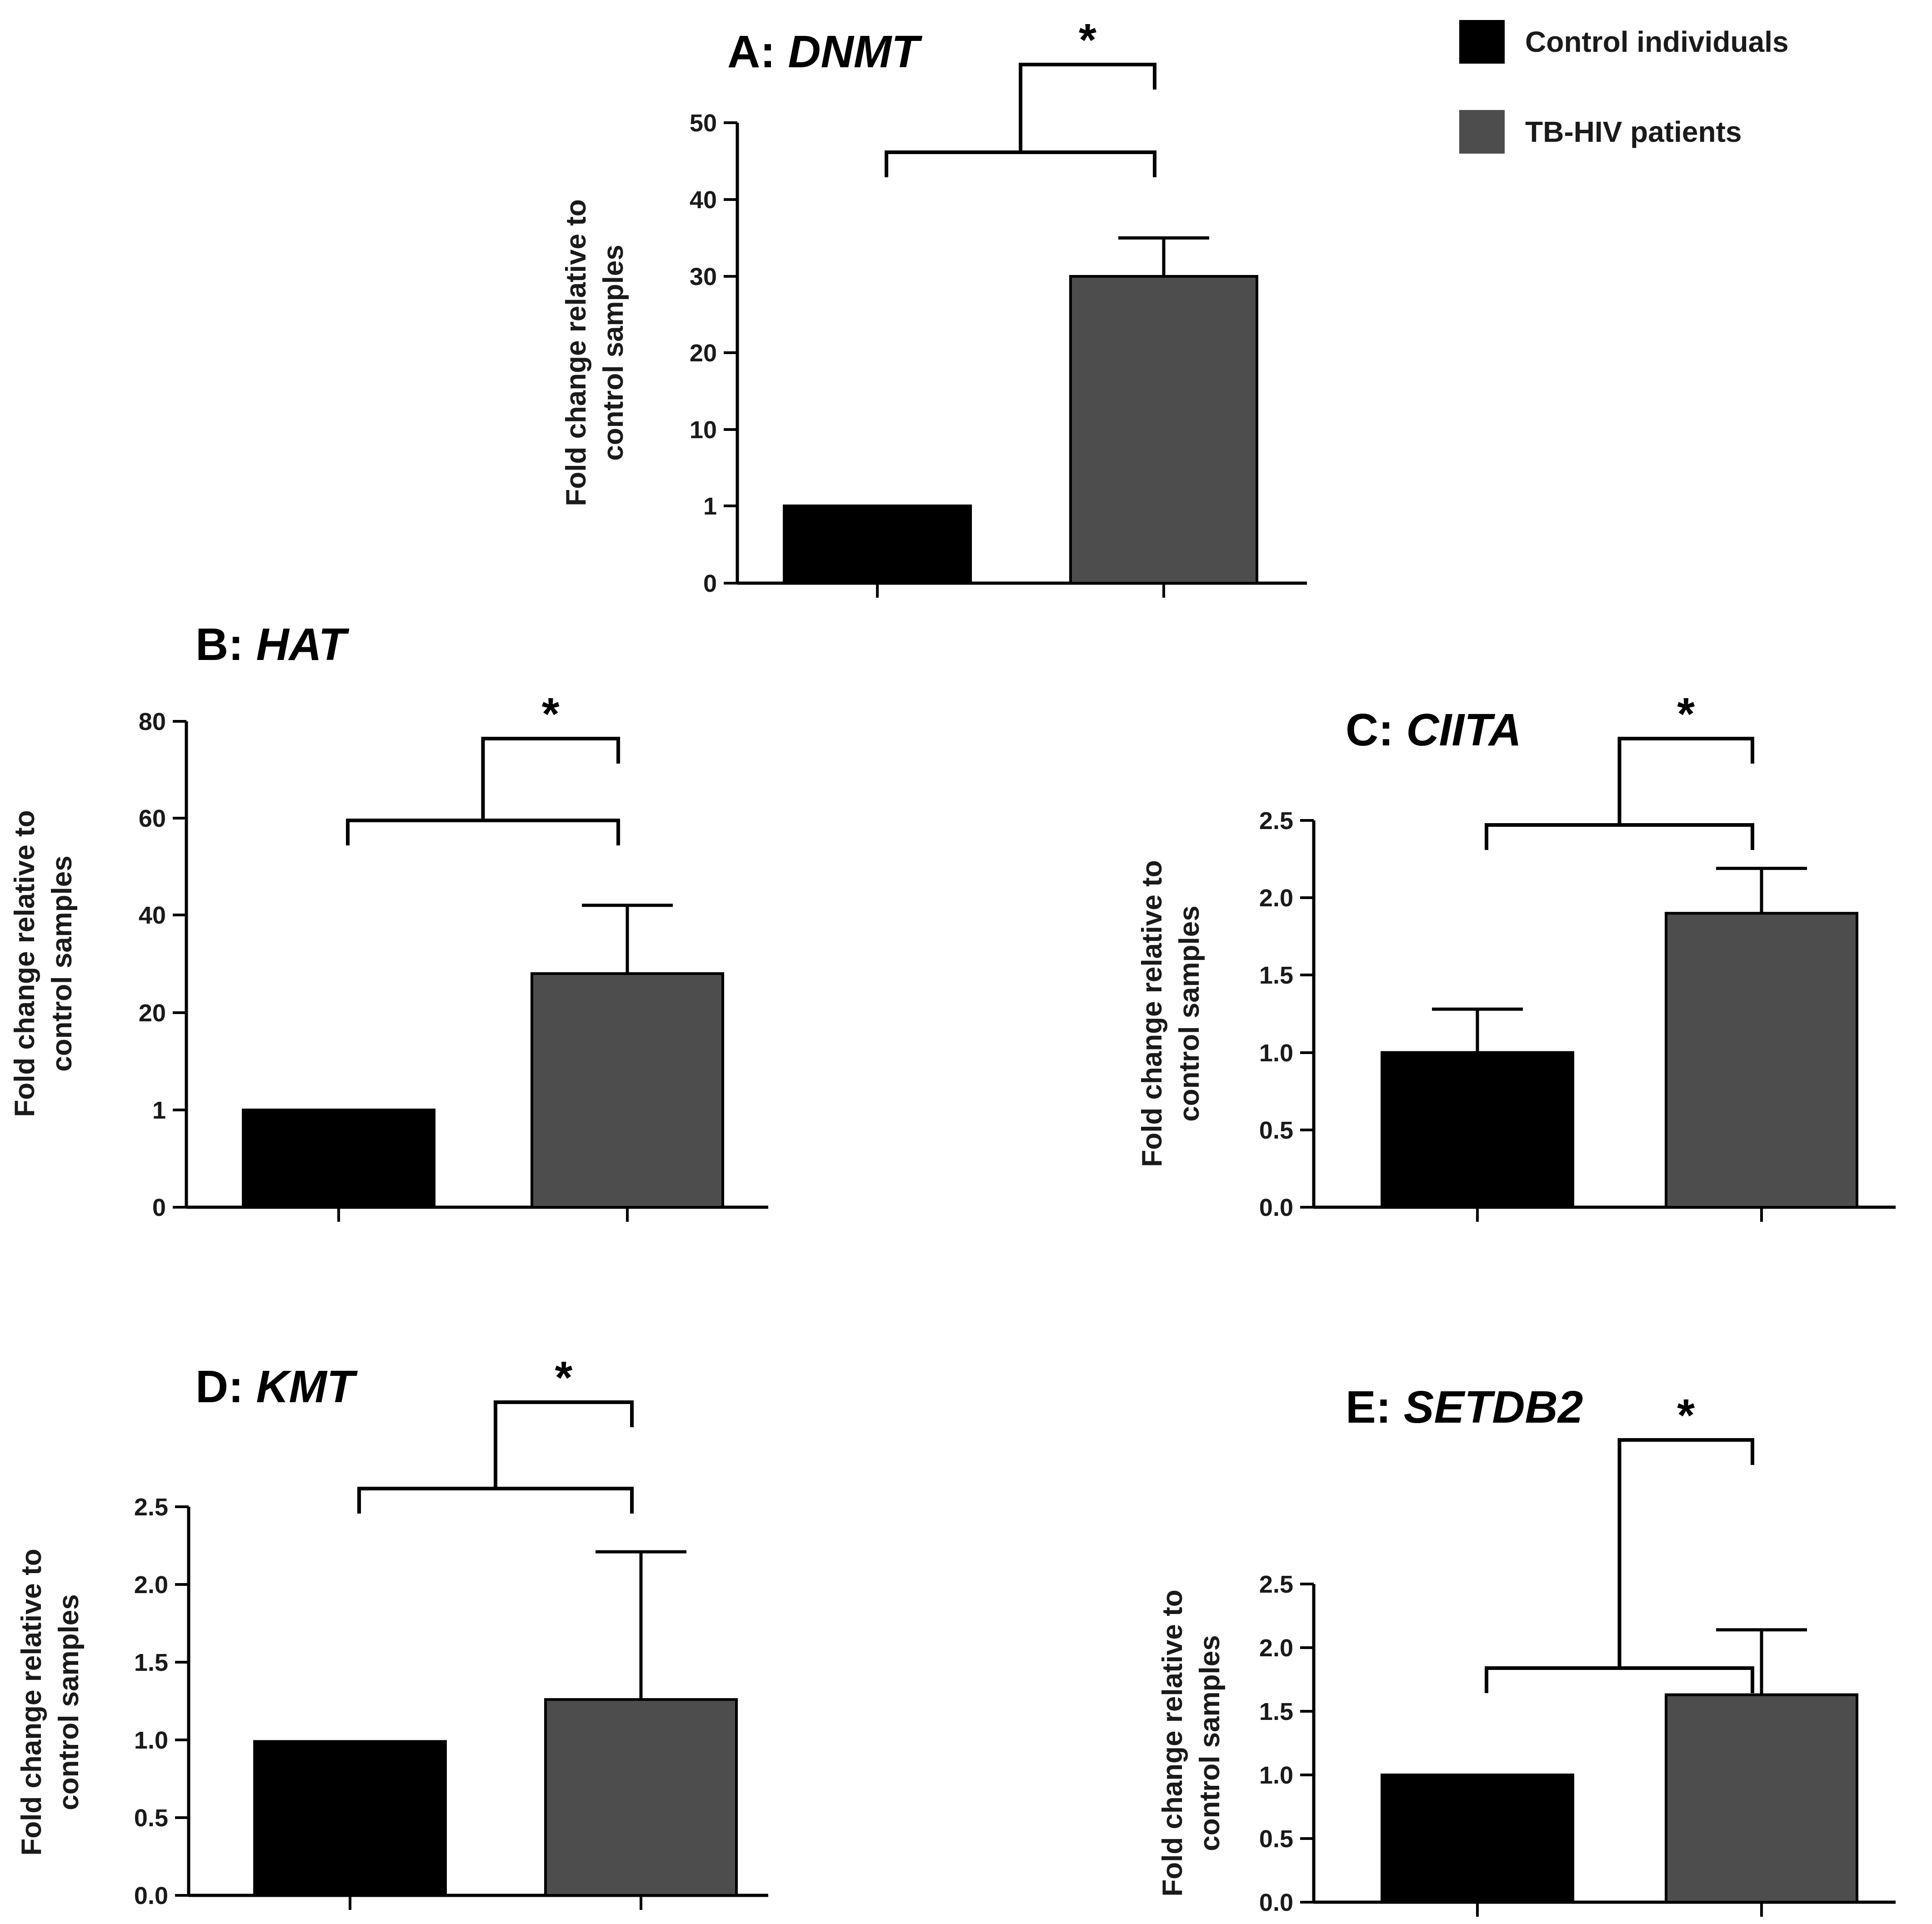  Describe the element at coordinates (1170, 1014) in the screenshot. I see `panel-c-ylabel: Fold change relative to control samples` at that location.